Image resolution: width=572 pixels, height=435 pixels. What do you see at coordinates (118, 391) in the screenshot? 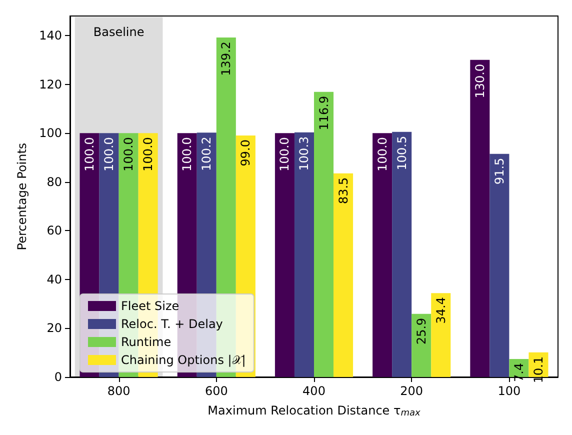
I see `x-tick-label: 800` at bounding box center [118, 391].